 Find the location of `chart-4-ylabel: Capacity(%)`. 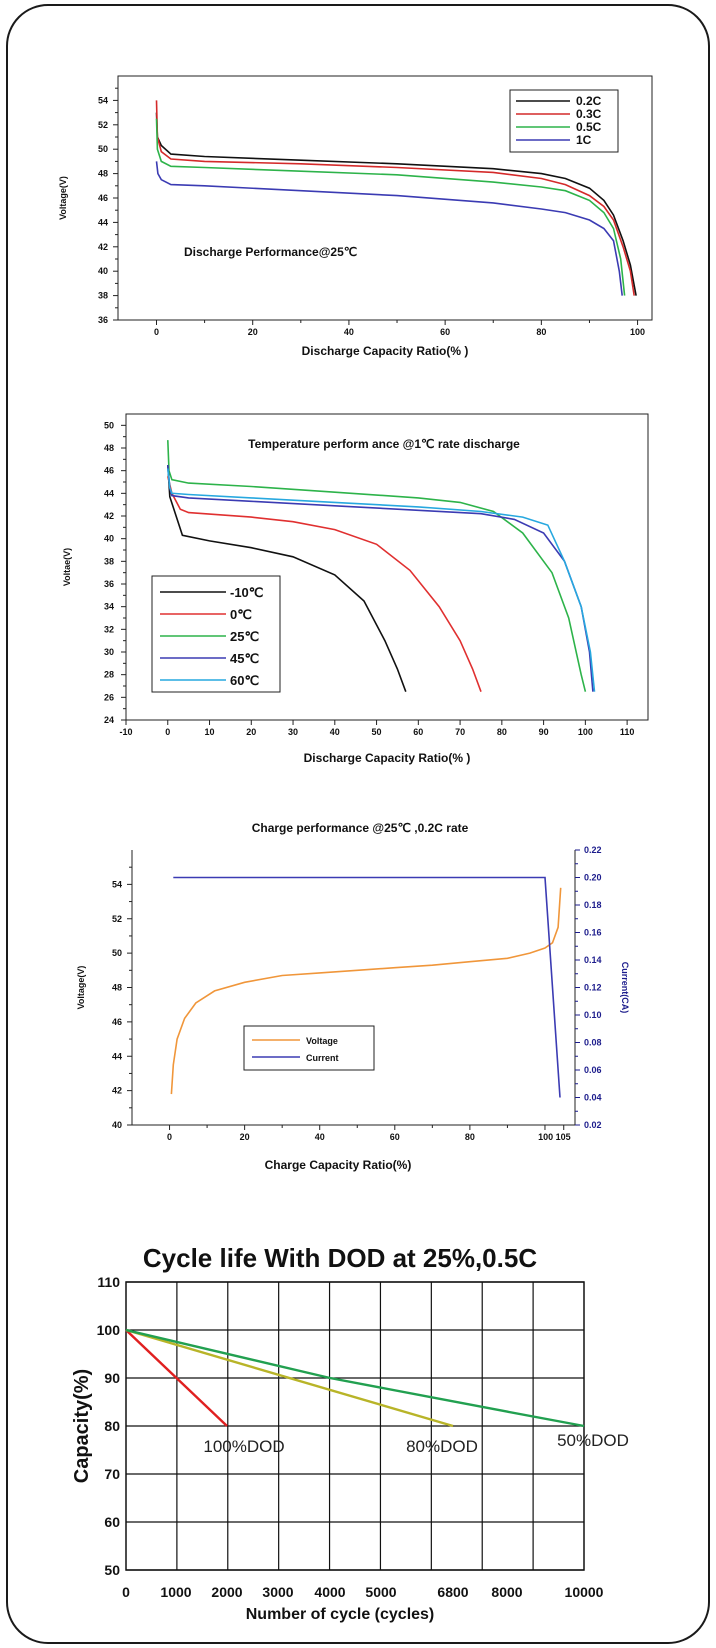

chart-4-ylabel: Capacity(%) is located at coordinates (82, 1426).